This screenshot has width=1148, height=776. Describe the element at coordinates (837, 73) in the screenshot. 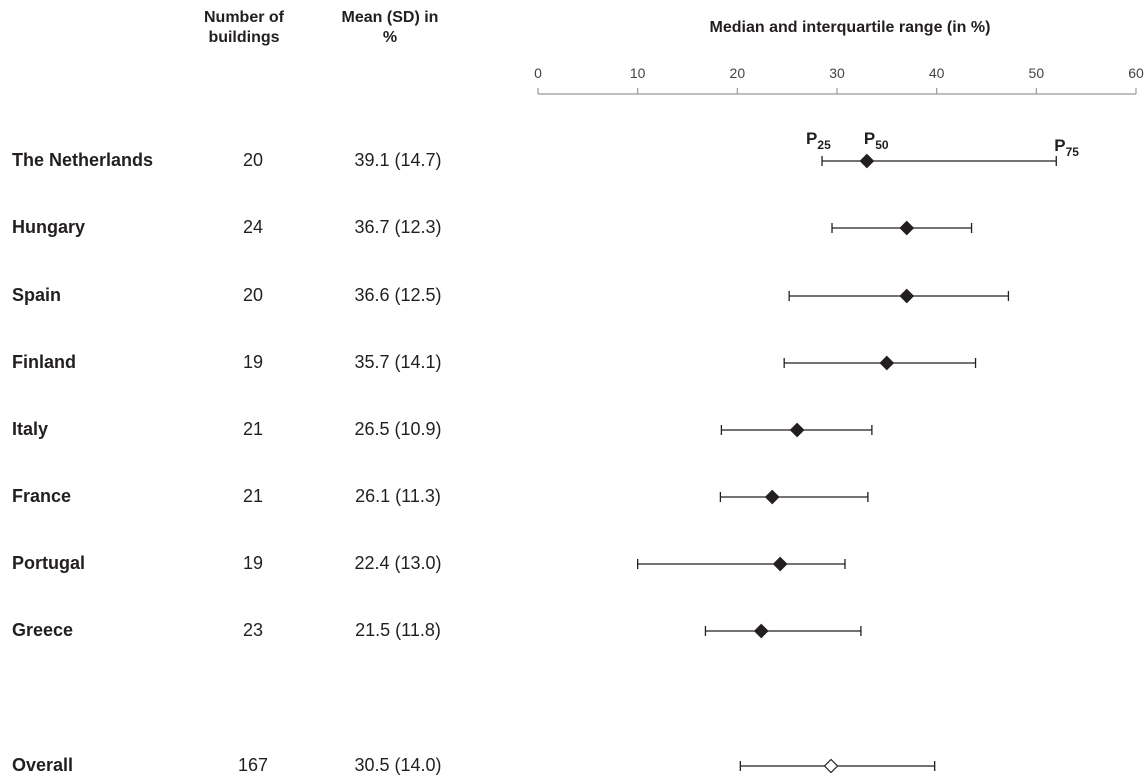

I see `x-tick-label: 30` at that location.